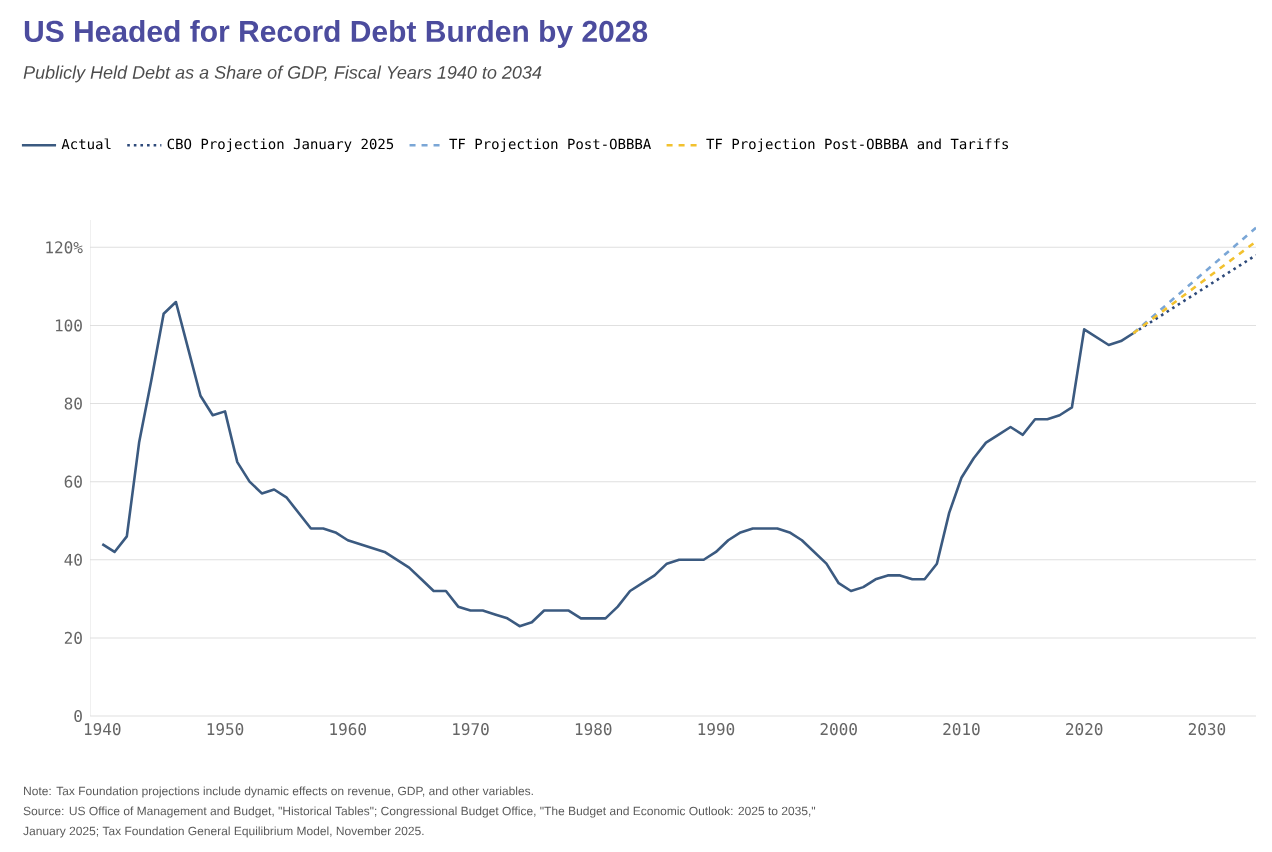  Describe the element at coordinates (102, 729) in the screenshot. I see `x-tick-label: 1940` at that location.